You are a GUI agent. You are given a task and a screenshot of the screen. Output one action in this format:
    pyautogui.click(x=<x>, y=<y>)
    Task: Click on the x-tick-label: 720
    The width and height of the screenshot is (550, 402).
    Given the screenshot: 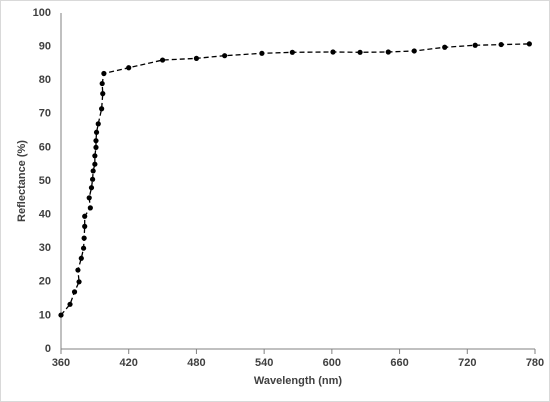 What is the action you would take?
    pyautogui.click(x=467, y=363)
    